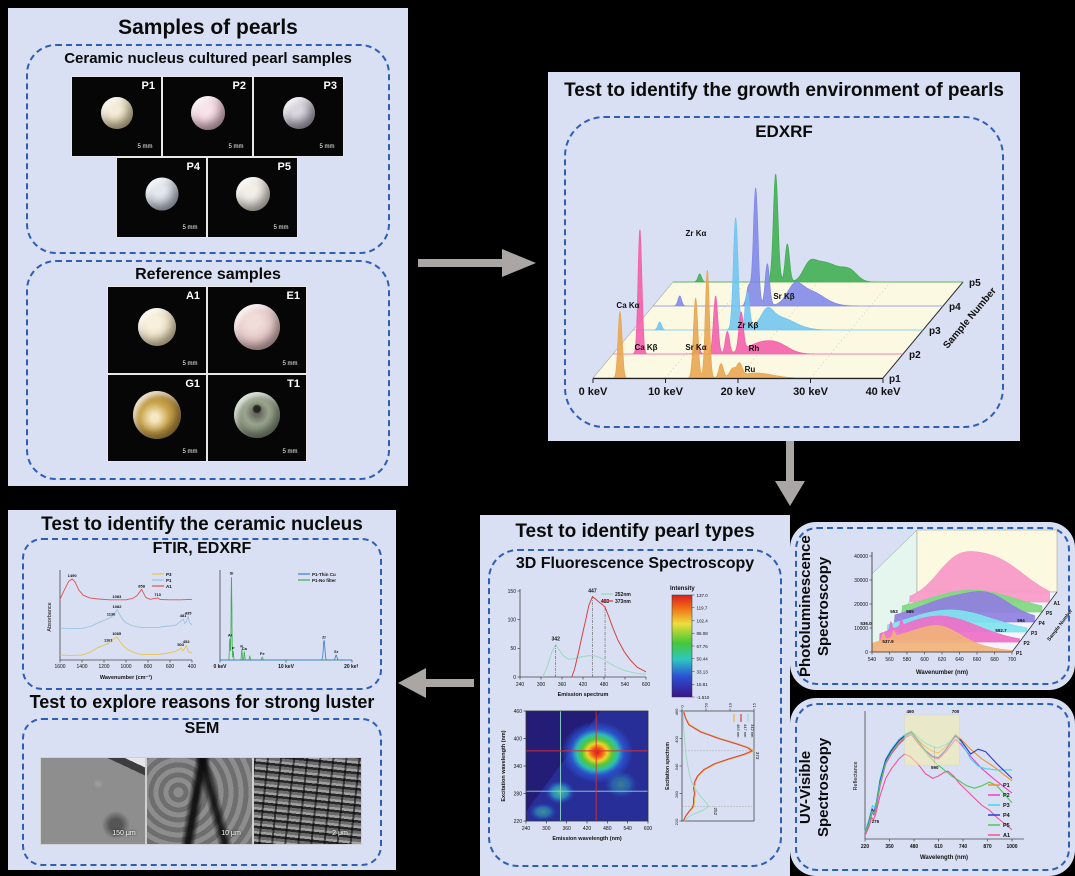 The image size is (1075, 876). What do you see at coordinates (324, 637) in the screenshot?
I see `svg-text: Zr` at bounding box center [324, 637].